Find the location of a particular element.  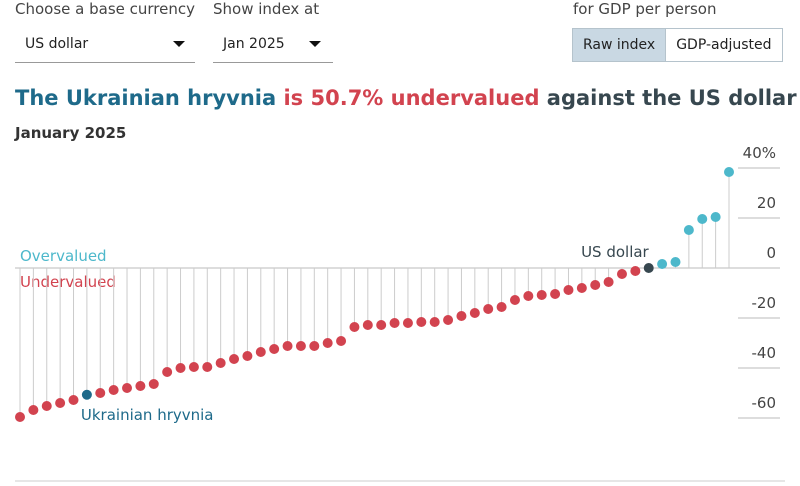

control-label: Choose a base currency is located at coordinates (105, 9).